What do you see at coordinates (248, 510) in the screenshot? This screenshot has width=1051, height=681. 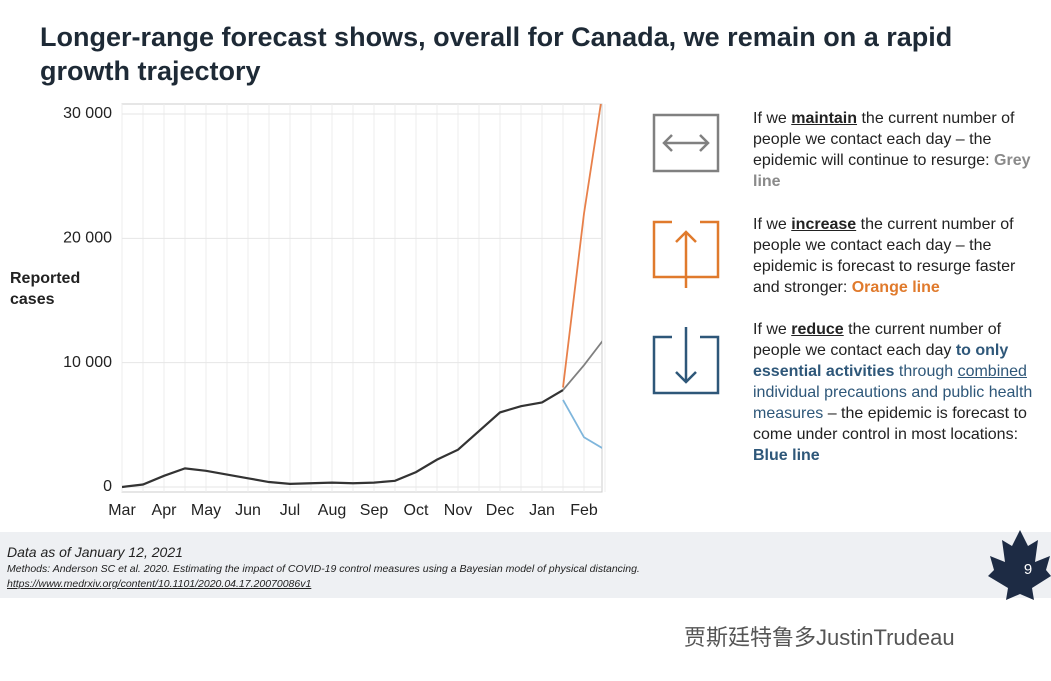 I see `x-tick-label: Jun` at bounding box center [248, 510].